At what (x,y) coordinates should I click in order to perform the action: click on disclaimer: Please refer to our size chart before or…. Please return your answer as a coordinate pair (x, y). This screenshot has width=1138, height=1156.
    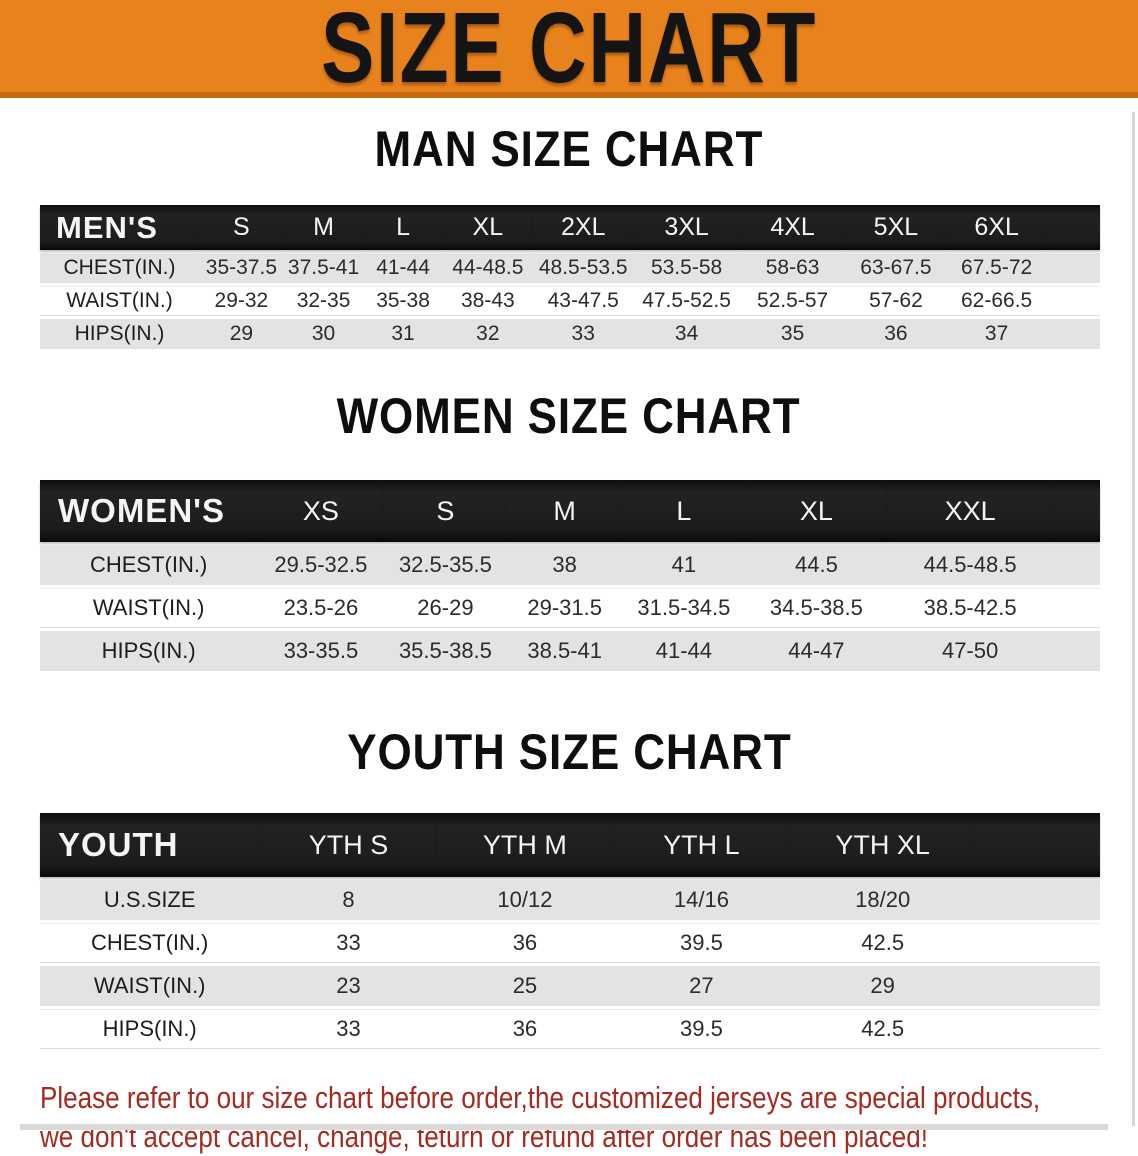
    Looking at the image, I should click on (589, 1117).